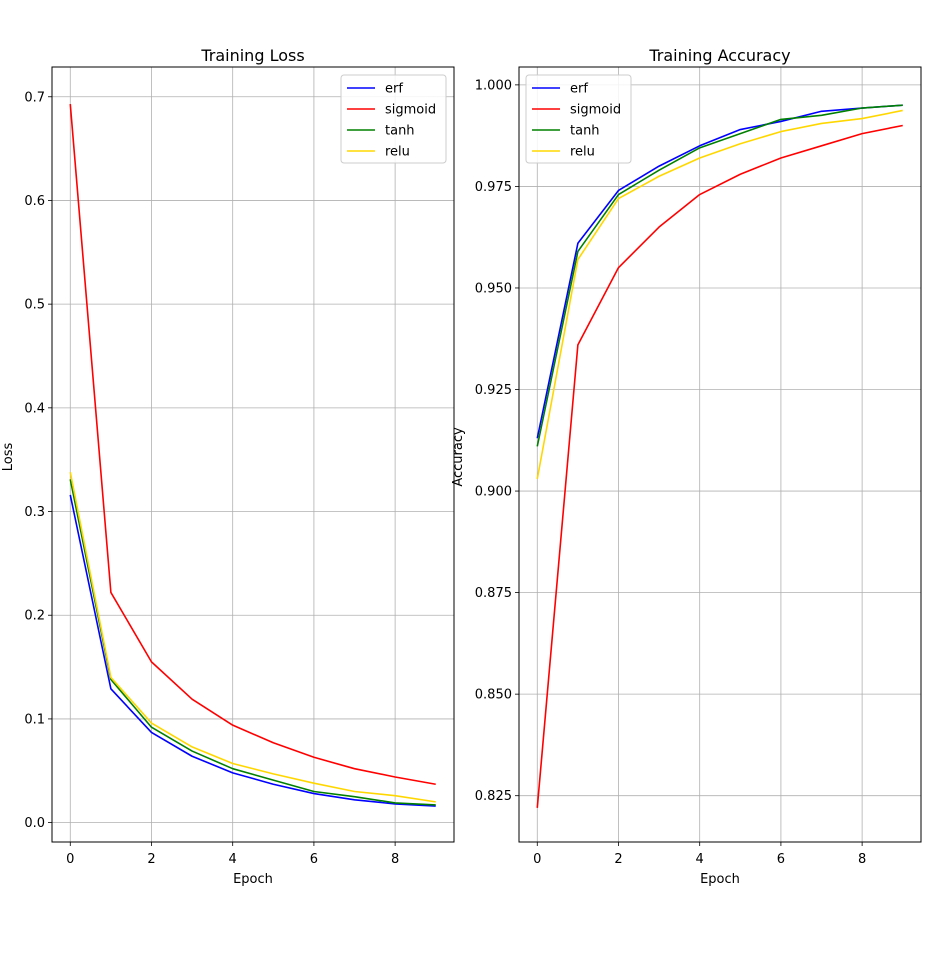 This screenshot has height=953, width=933. What do you see at coordinates (252, 55) in the screenshot?
I see `loss-chart-title: Training Loss` at bounding box center [252, 55].